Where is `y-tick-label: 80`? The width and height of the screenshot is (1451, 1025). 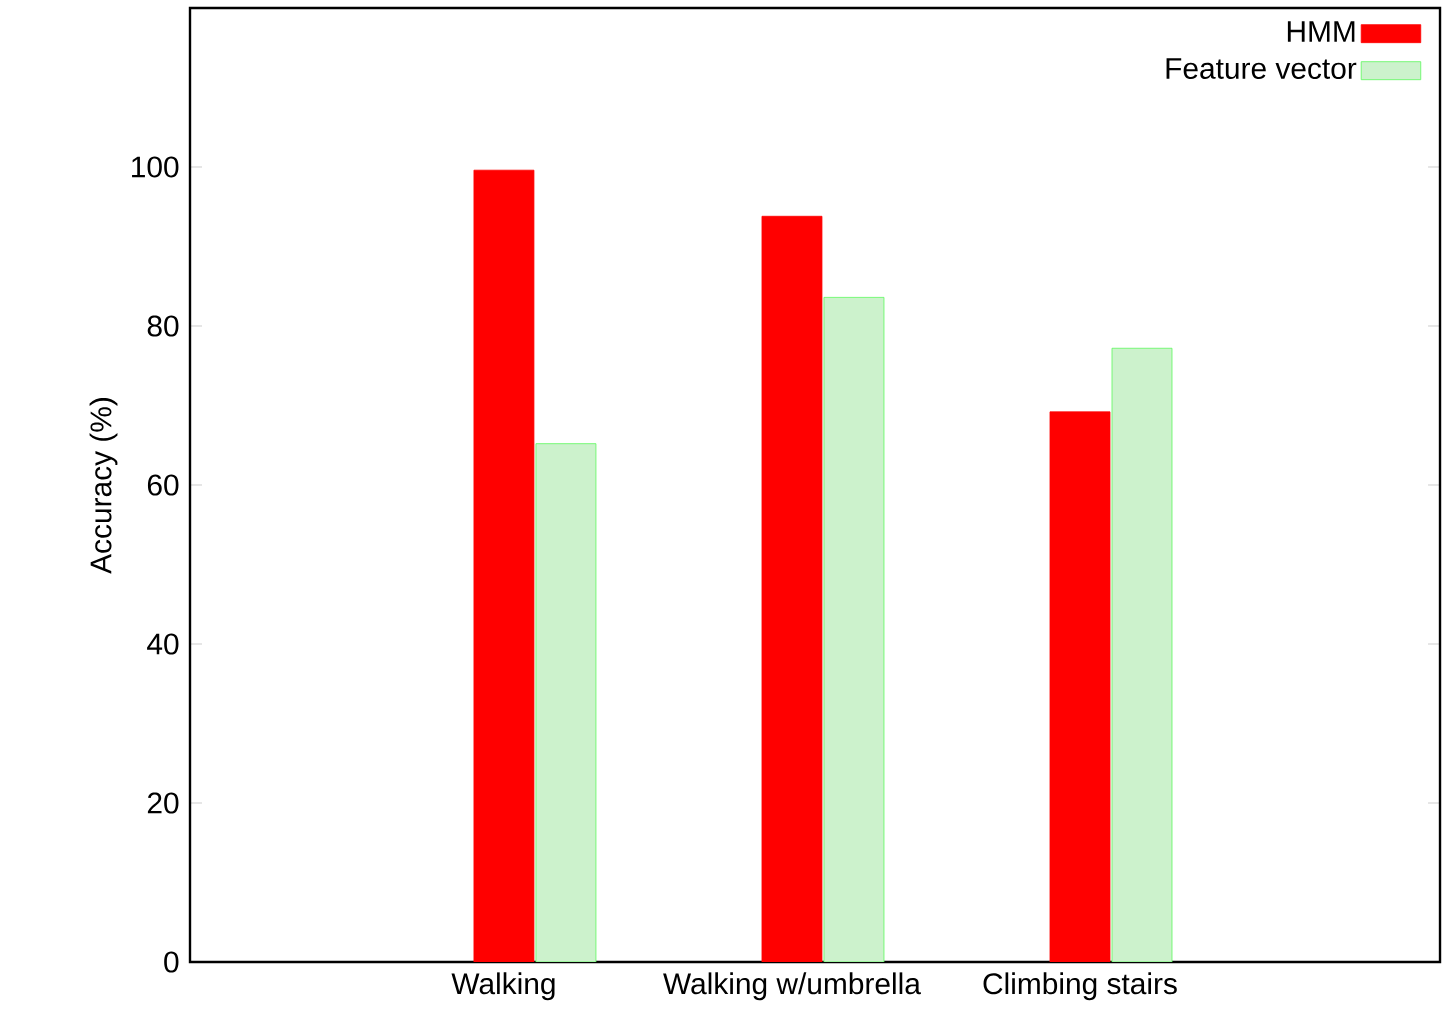
y-tick-label: 80 is located at coordinates (163, 326).